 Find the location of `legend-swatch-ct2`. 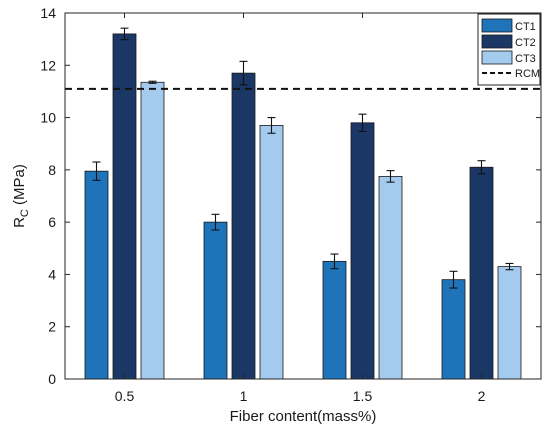

legend-swatch-ct2 is located at coordinates (497, 41).